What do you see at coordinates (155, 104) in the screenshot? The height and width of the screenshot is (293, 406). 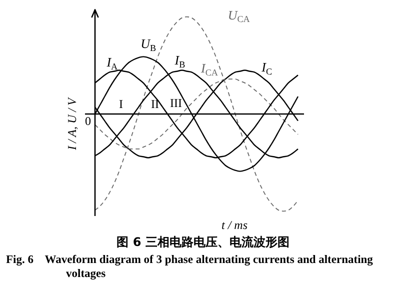 I see `annotation: II` at bounding box center [155, 104].